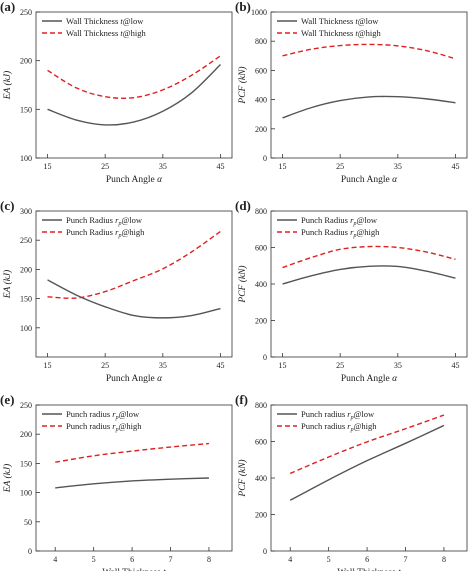  Describe the element at coordinates (7, 7) in the screenshot. I see `panel-tag: (a)` at that location.